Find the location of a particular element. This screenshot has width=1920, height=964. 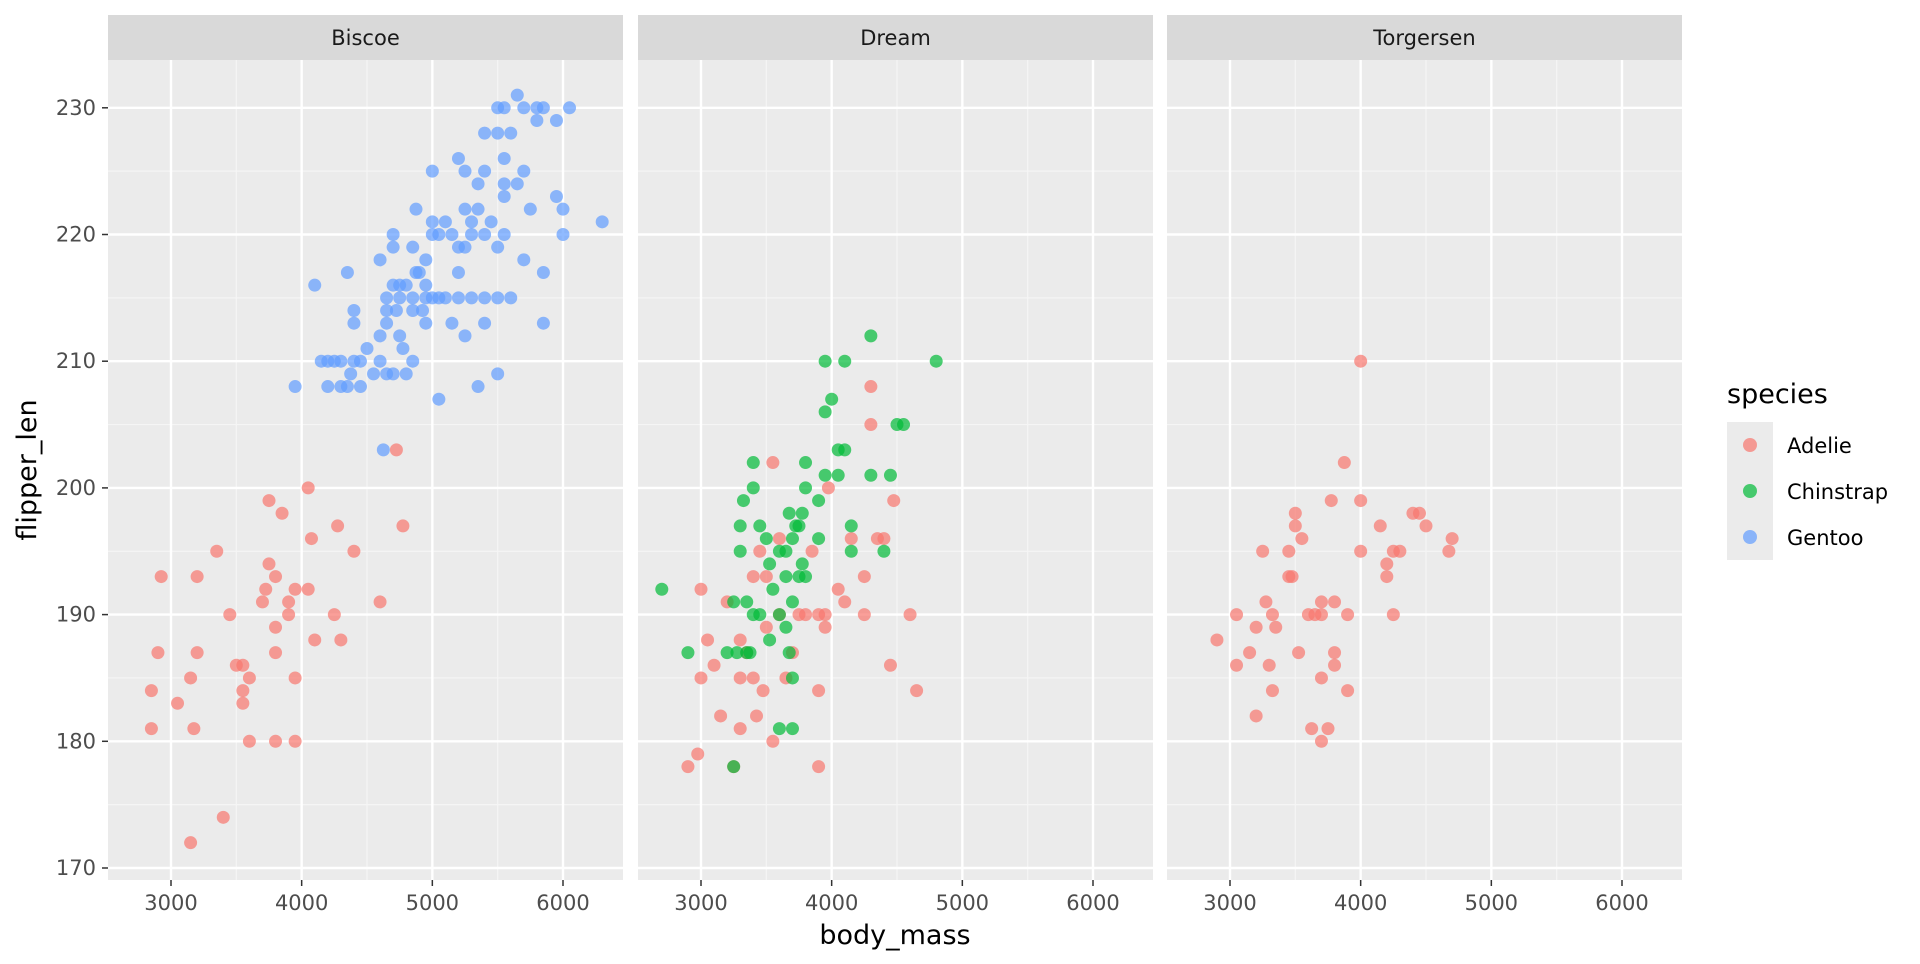

legend-title: species is located at coordinates (1777, 394).